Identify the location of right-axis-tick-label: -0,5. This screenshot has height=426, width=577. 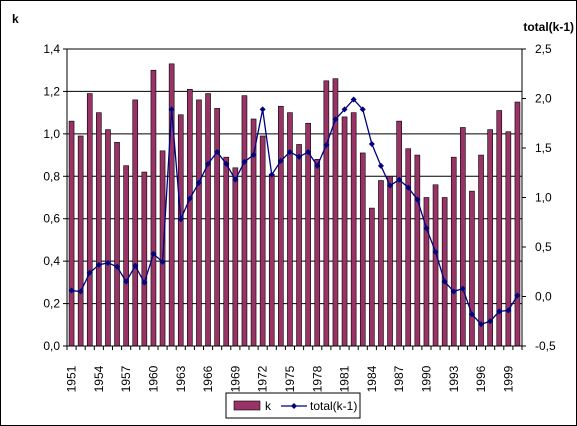
(545, 346).